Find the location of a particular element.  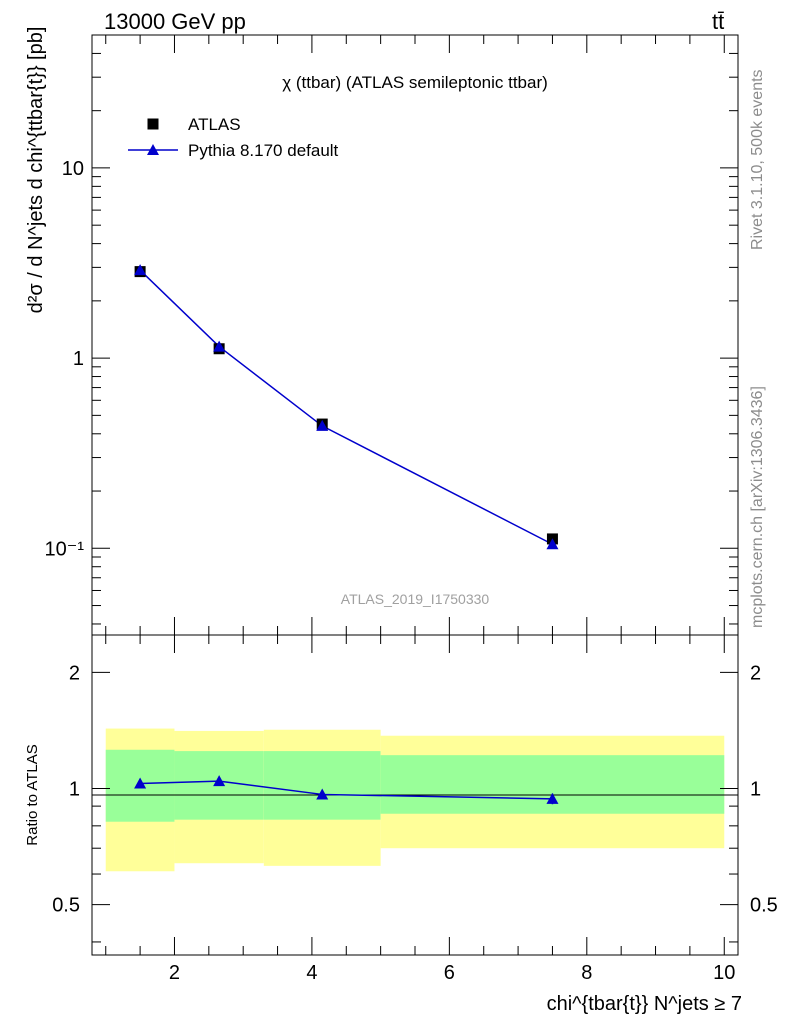

header-process-label: tt̄ is located at coordinates (718, 21).